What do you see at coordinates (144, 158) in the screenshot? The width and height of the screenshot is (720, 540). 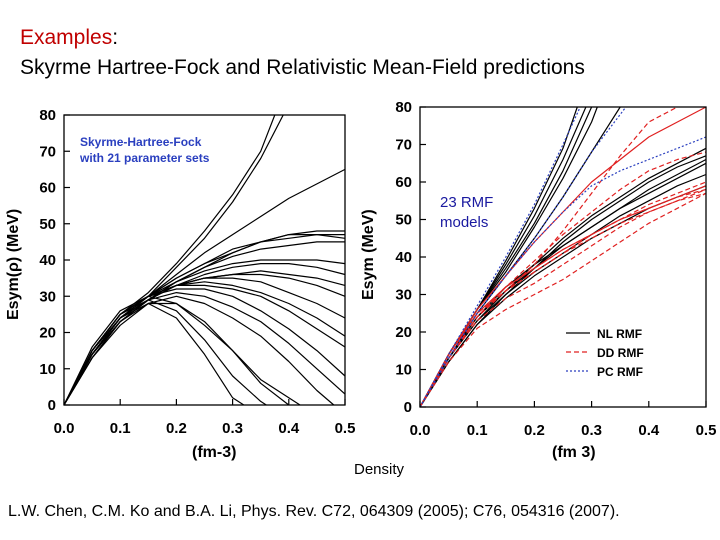 I see `left-note-line-2: with 21 parameter sets` at bounding box center [144, 158].